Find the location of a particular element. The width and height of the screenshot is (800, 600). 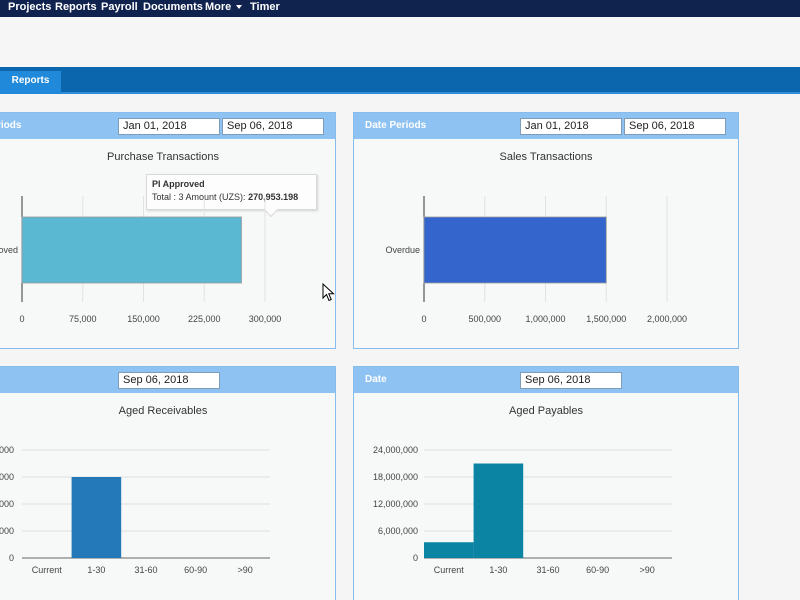

nav-more-label: More is located at coordinates (218, 7).